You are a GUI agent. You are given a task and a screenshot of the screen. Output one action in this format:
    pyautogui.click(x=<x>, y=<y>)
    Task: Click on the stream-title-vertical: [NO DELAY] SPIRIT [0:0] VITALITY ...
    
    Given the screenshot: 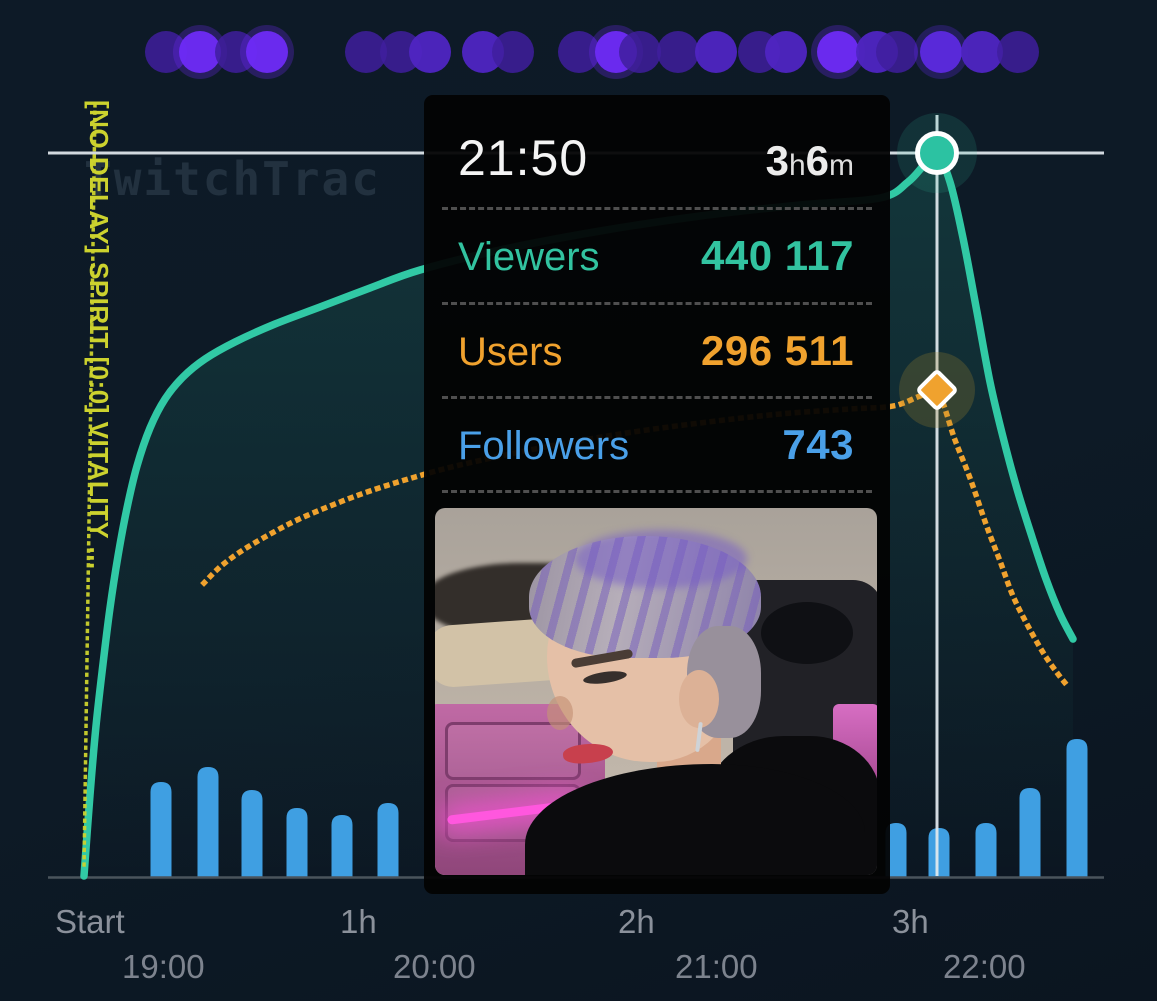 What is the action you would take?
    pyautogui.click(x=99, y=335)
    